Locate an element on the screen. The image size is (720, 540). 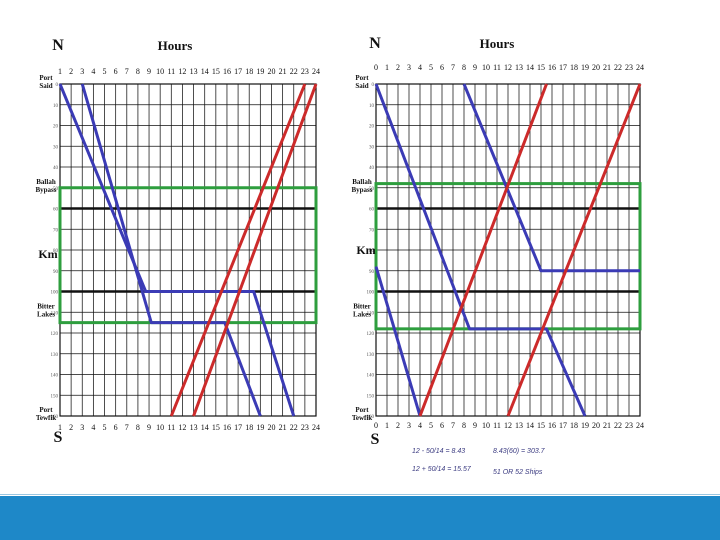
x-tick-label-bottom: 1 is located at coordinates (60, 427).